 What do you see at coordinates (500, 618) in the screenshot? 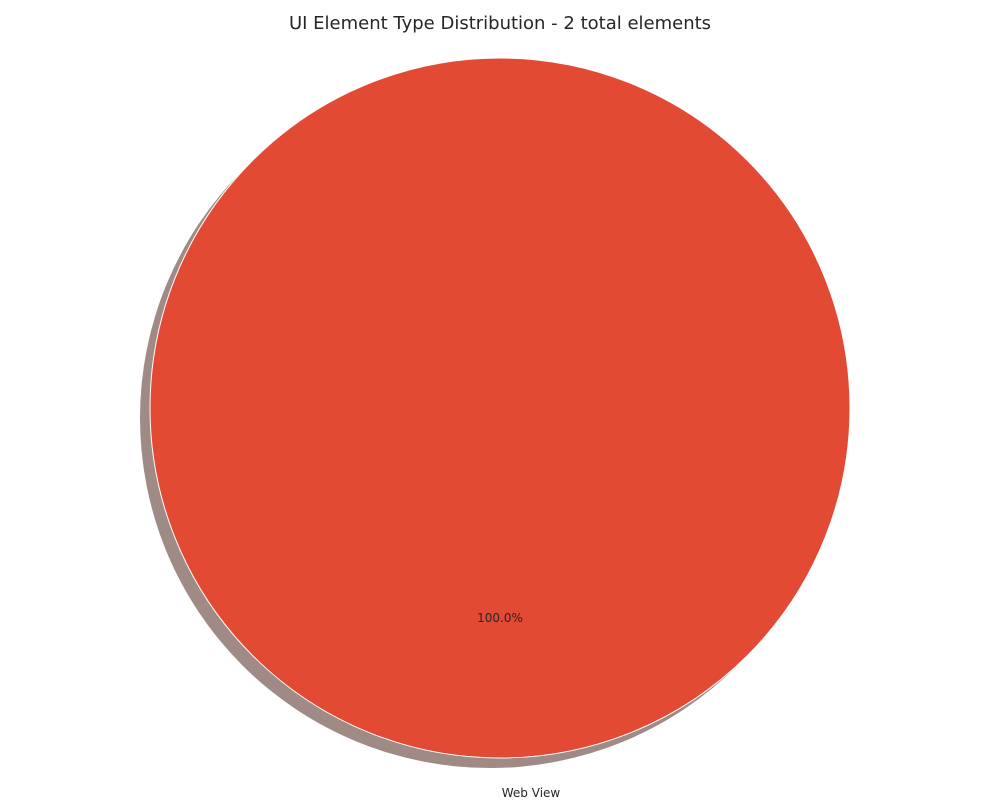
I see `pie-percent-label: 100.0%` at bounding box center [500, 618].